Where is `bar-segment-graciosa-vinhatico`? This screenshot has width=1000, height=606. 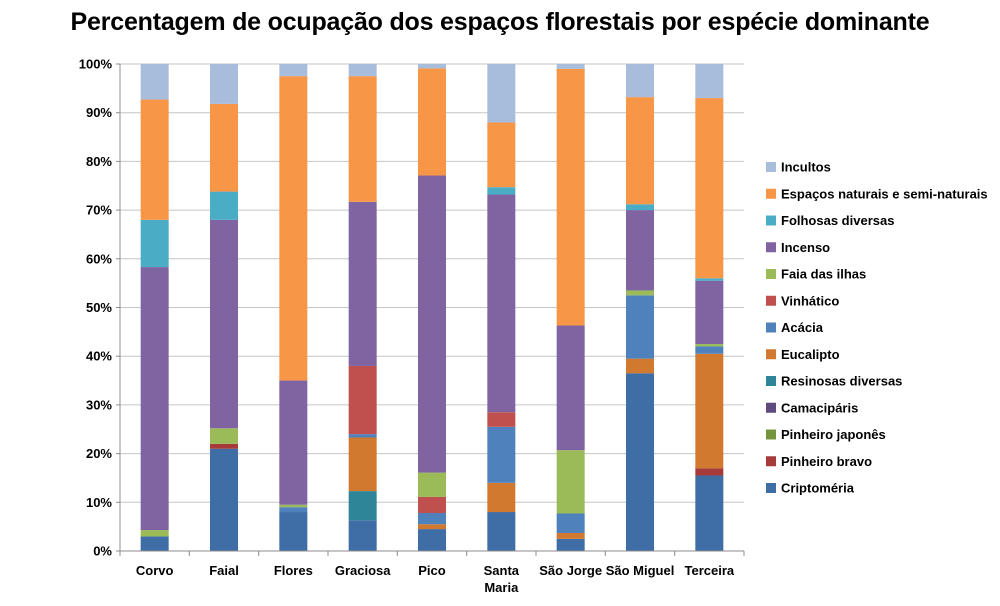 bar-segment-graciosa-vinhatico is located at coordinates (362, 400).